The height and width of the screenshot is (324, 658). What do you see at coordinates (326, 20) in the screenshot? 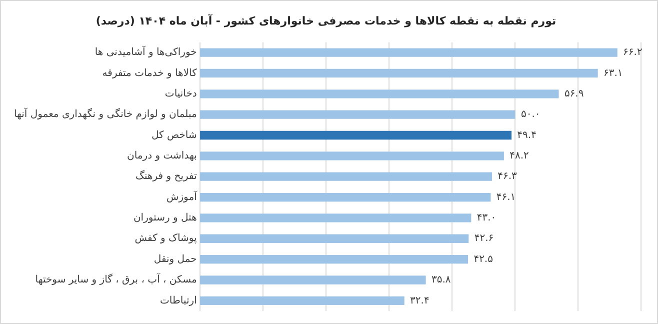
I see `chart-title: تورم نقطه به نقطه کالاها و خدمات مصرفی خانوارهای کشور - آبان ماه ۱۴۰۴ (درصد)` at bounding box center [326, 20].